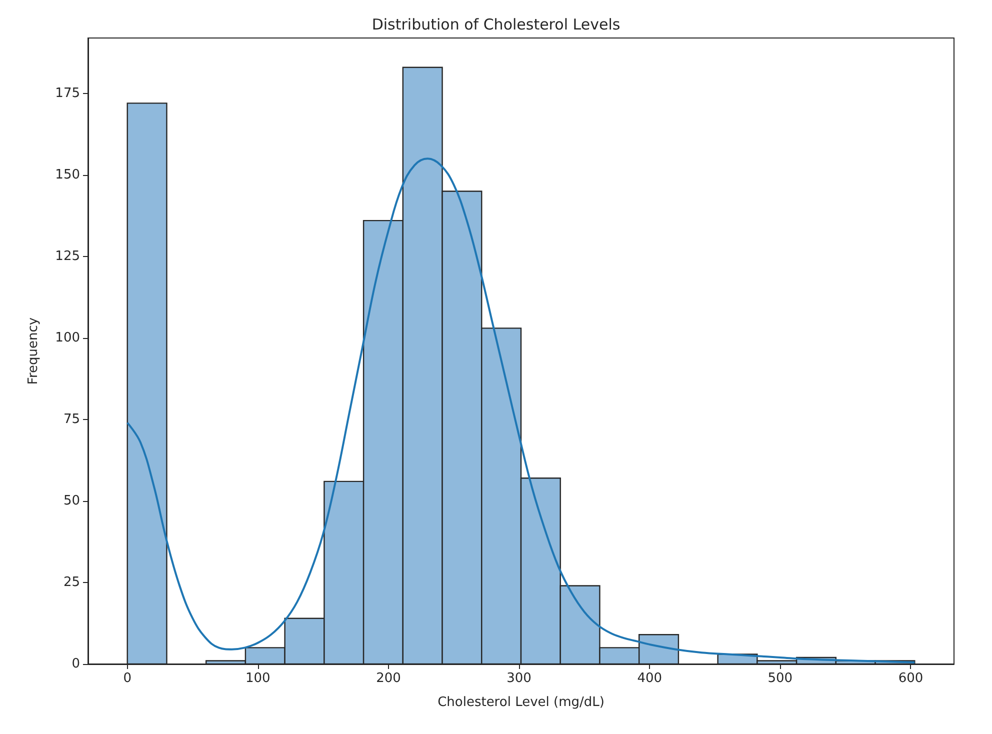 Image resolution: width=992 pixels, height=734 pixels. Describe the element at coordinates (76, 664) in the screenshot. I see `y-tick-label: 0` at that location.